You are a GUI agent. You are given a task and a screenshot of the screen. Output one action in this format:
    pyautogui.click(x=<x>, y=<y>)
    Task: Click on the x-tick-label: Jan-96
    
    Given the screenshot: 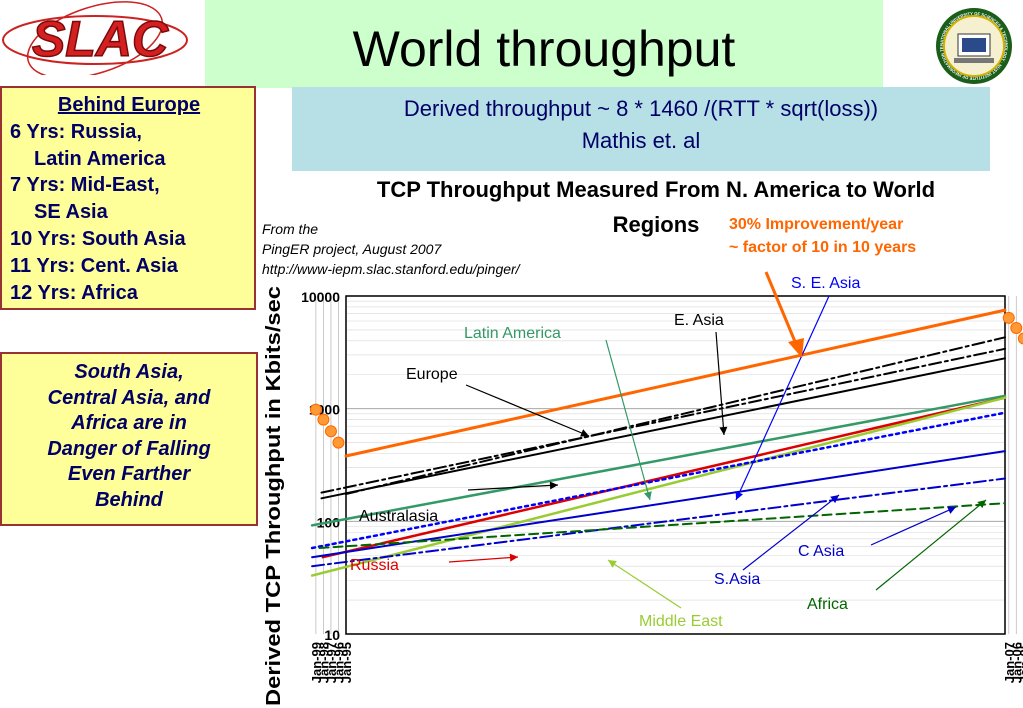 What is the action you would take?
    pyautogui.click(x=338, y=662)
    